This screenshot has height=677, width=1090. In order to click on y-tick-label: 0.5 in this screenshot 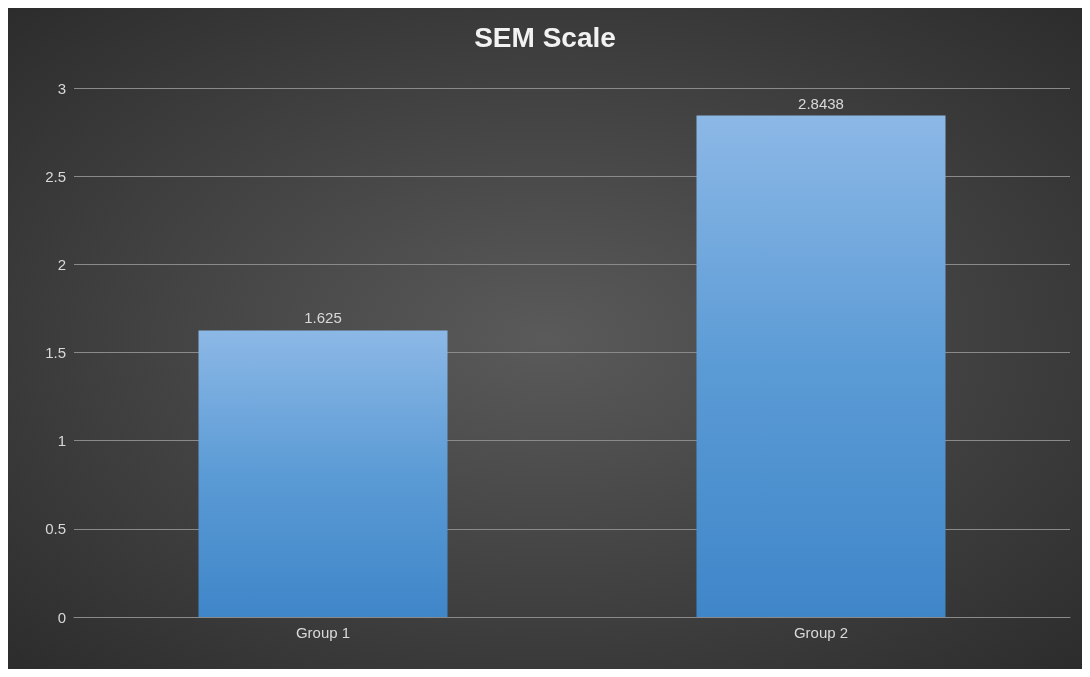, I will do `click(55, 529)`.